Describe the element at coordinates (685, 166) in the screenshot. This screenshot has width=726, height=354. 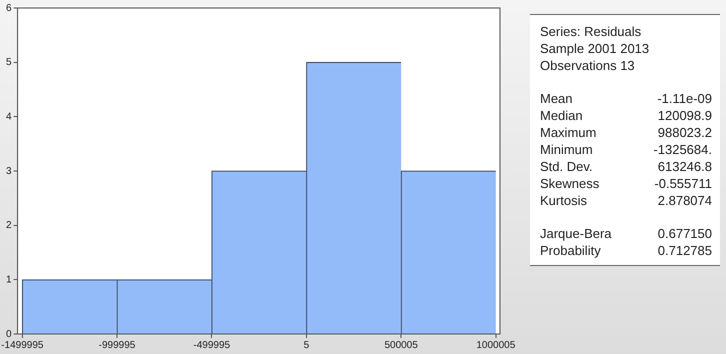
I see `text: 613246.8` at that location.